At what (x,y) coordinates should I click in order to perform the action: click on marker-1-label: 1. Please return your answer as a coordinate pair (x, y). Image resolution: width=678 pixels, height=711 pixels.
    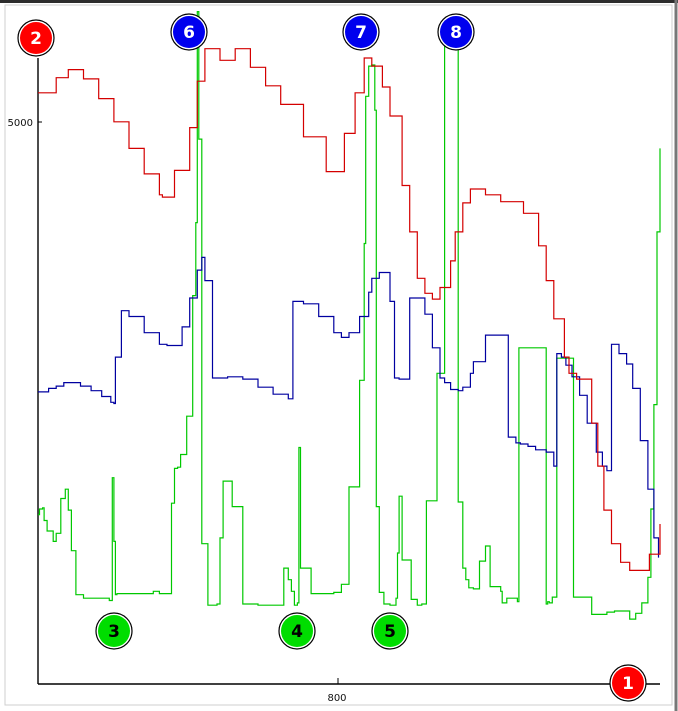
    Looking at the image, I should click on (628, 684).